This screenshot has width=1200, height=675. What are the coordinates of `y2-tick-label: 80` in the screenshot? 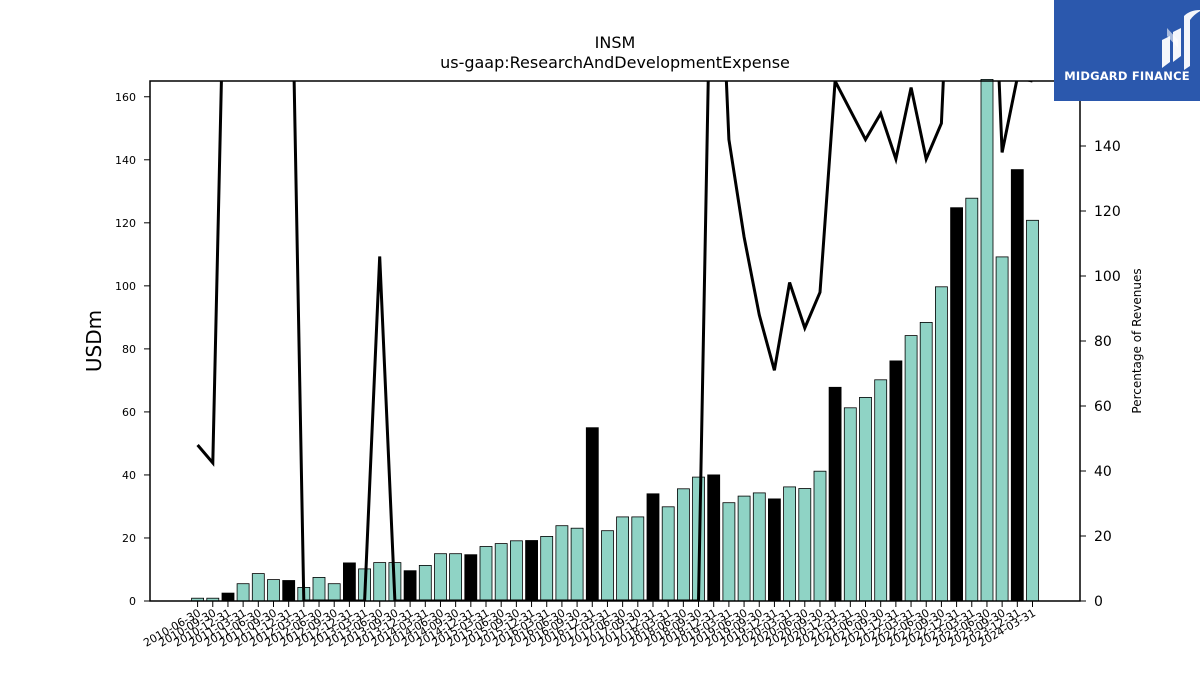 It's located at (1103, 342).